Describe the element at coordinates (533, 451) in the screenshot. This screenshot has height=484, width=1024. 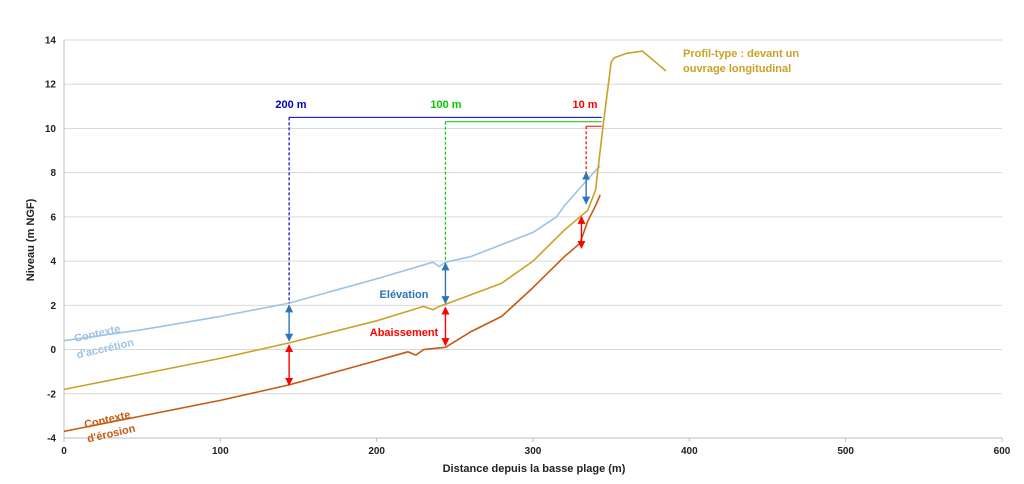
I see `x-tick-label: 300` at that location.